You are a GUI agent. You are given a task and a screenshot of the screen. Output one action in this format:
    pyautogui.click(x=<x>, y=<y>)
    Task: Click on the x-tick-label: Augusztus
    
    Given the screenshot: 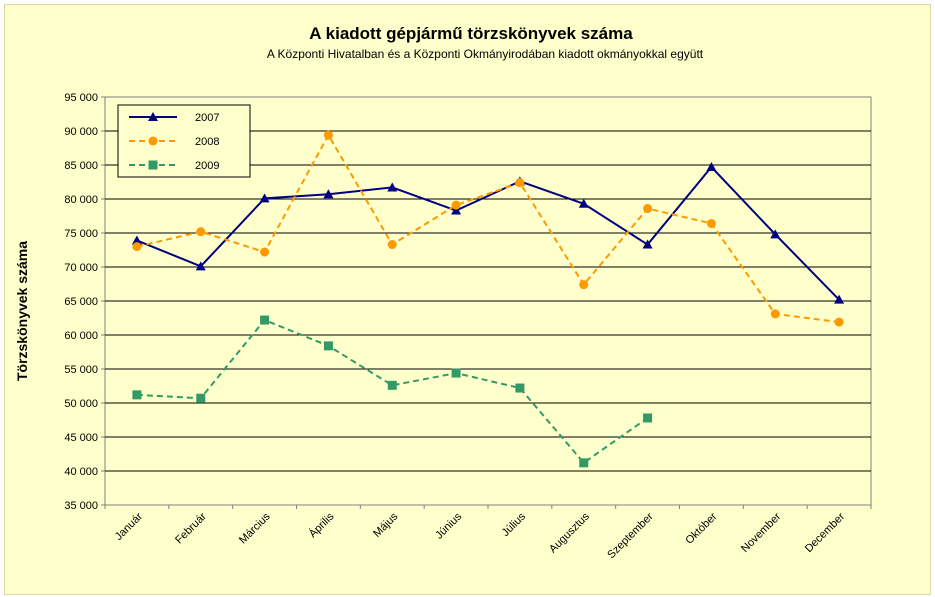 What is the action you would take?
    pyautogui.click(x=569, y=532)
    